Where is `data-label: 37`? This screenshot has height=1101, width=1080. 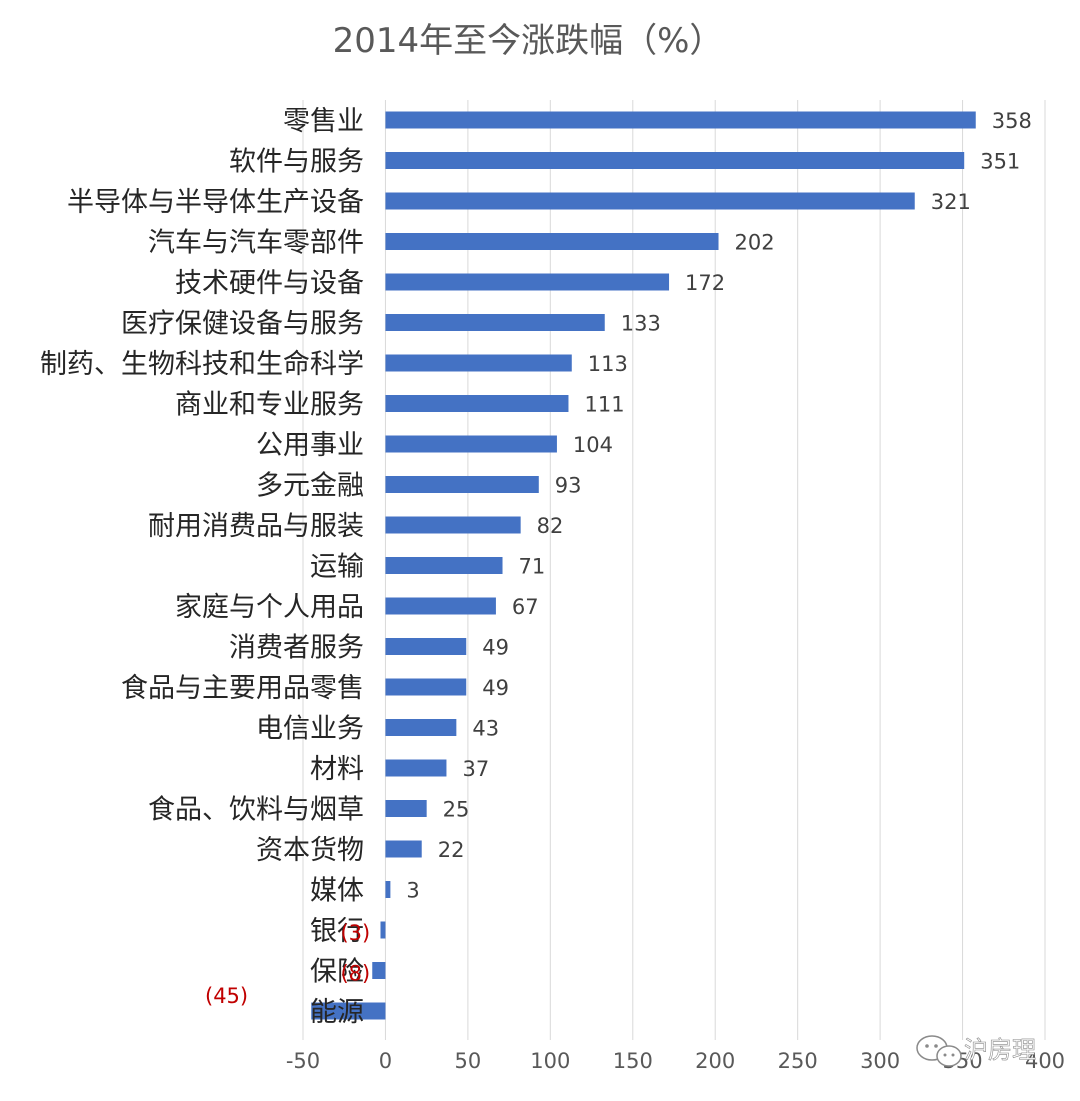
data-label: 37 is located at coordinates (475, 769).